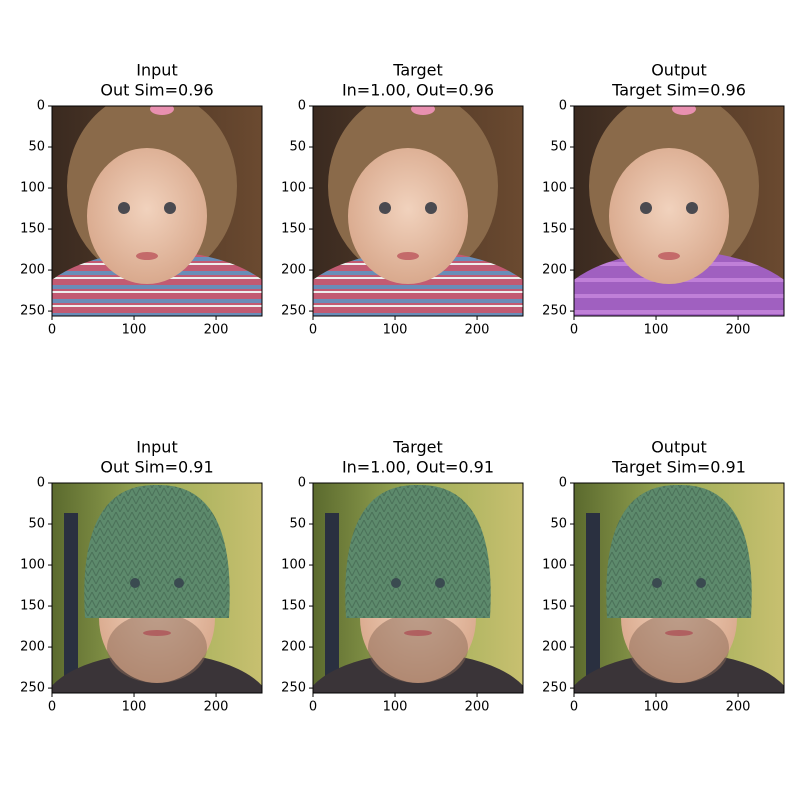 Image resolution: width=800 pixels, height=800 pixels. What do you see at coordinates (678, 90) in the screenshot?
I see `panel-title: Target Sim=0.96` at bounding box center [678, 90].